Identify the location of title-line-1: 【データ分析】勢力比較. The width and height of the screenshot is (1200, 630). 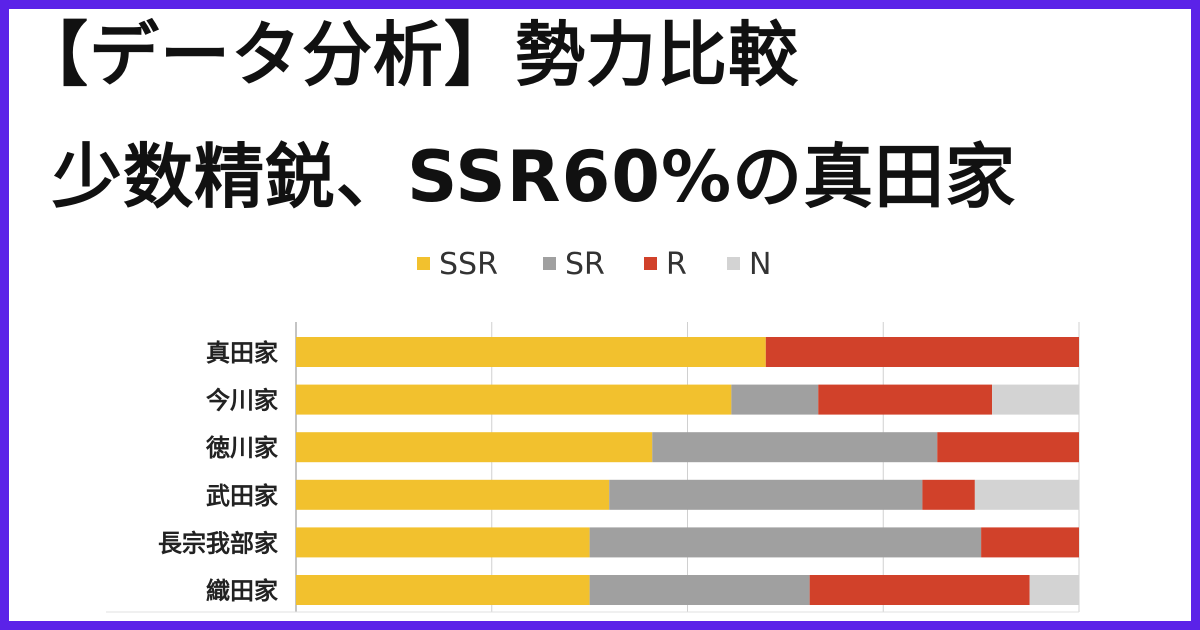
(408, 55).